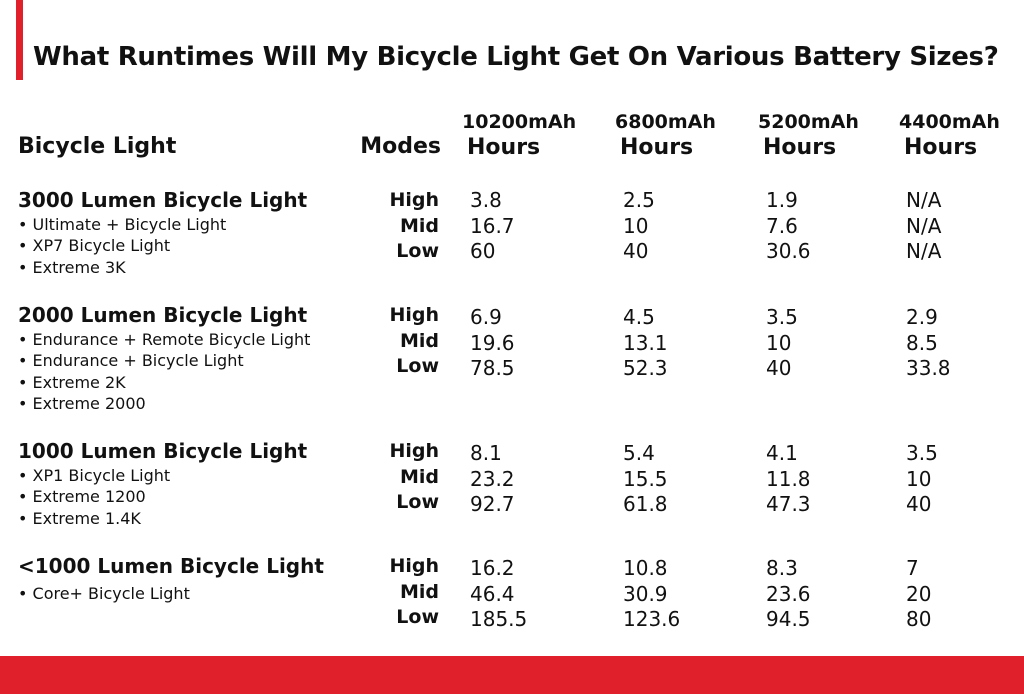  I want to click on runtime-column-4400mah: N/A N/A N/A, so click(923, 226).